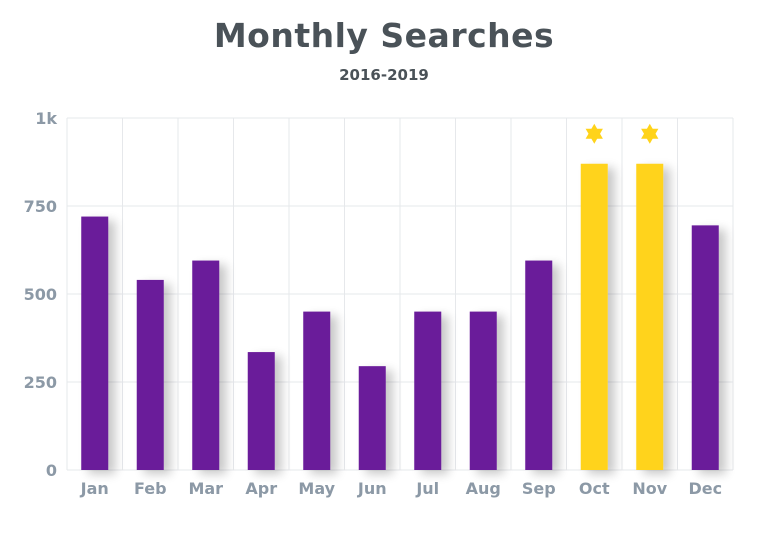  I want to click on chart-subtitle: 2016-2019, so click(384, 75).